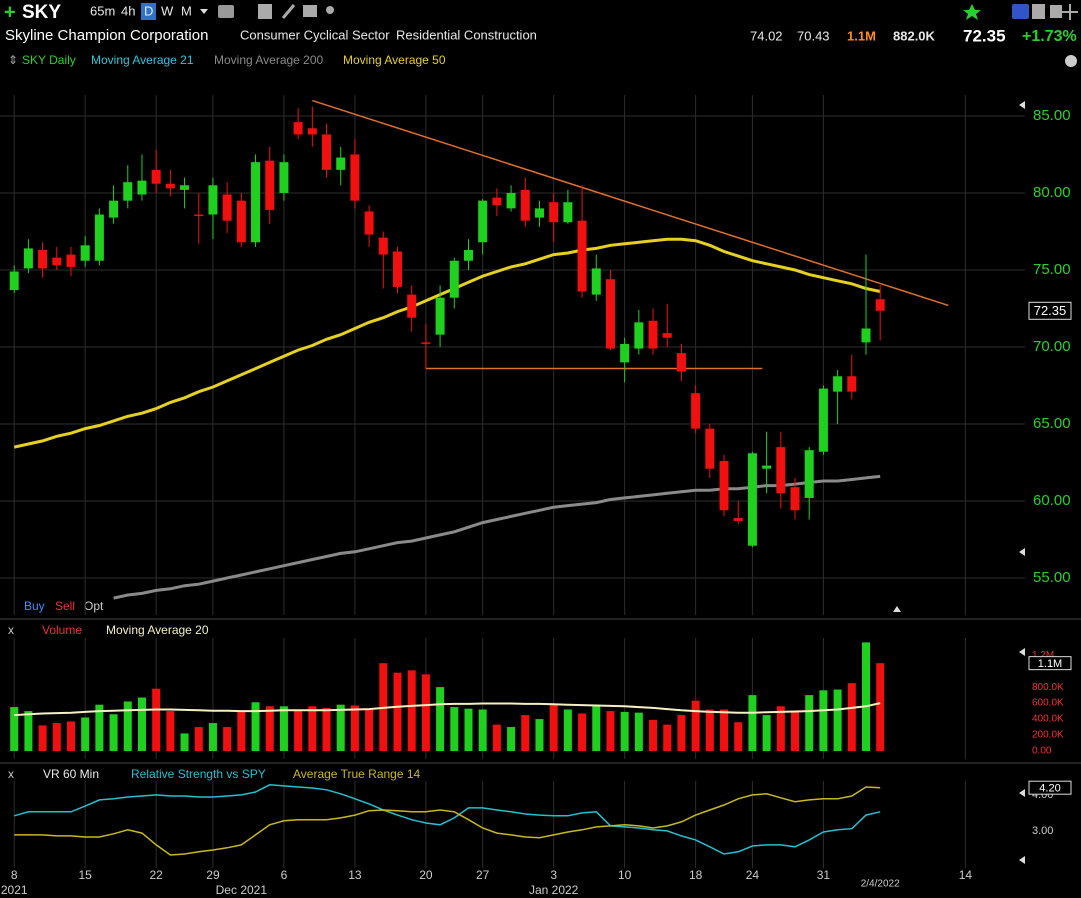 This screenshot has width=1081, height=898. I want to click on sell-button: Sell, so click(65, 606).